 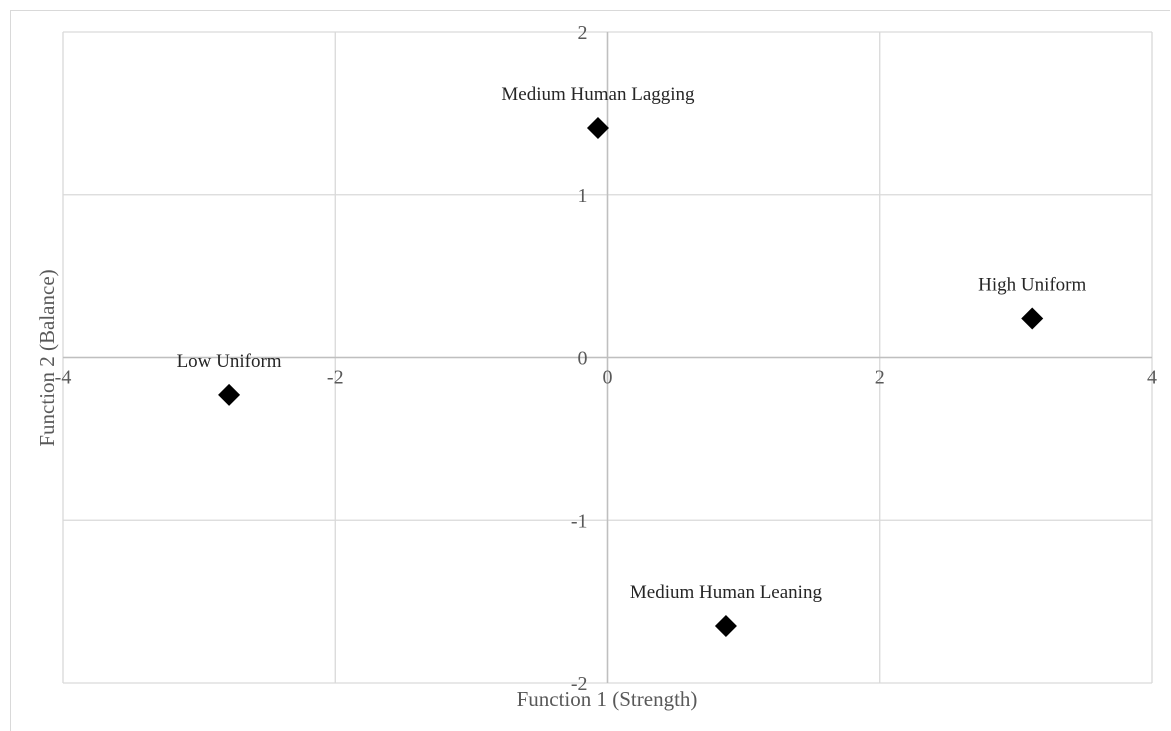 What do you see at coordinates (583, 359) in the screenshot?
I see `y-tick-label: 0` at bounding box center [583, 359].